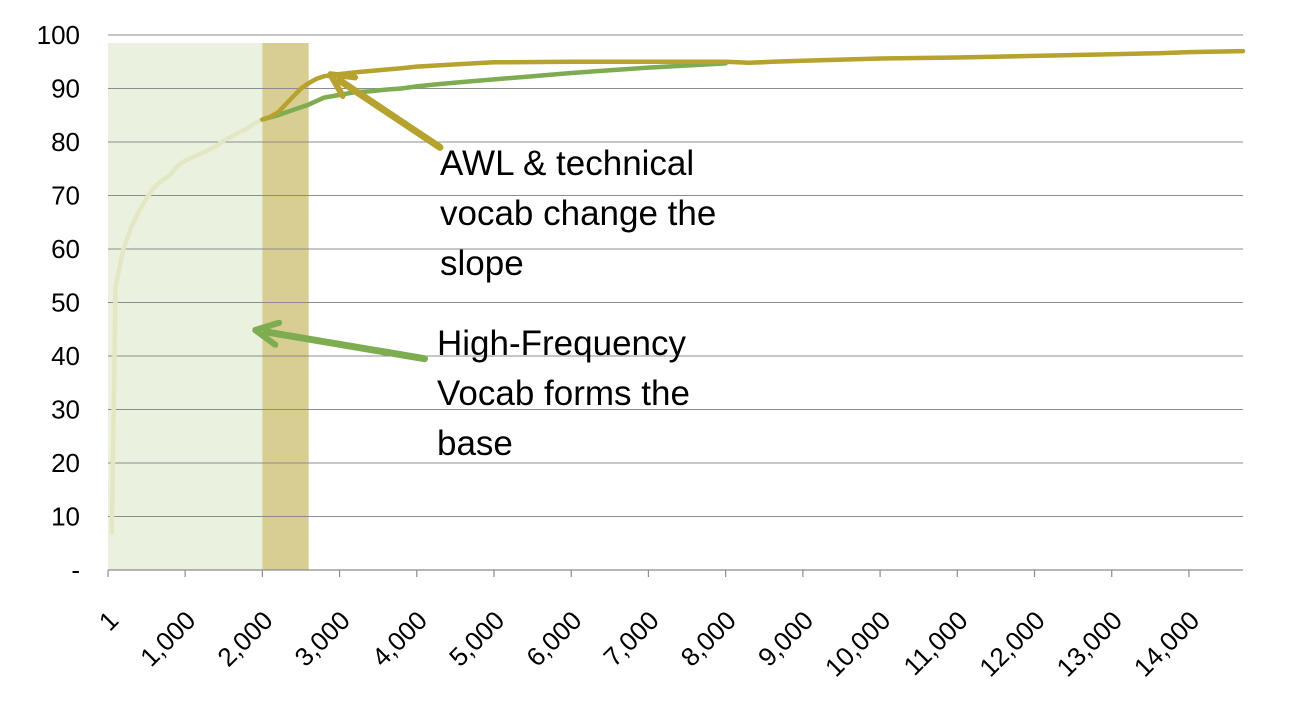 The width and height of the screenshot is (1293, 719). Describe the element at coordinates (630, 638) in the screenshot. I see `x-tick-label: 7,000` at that location.